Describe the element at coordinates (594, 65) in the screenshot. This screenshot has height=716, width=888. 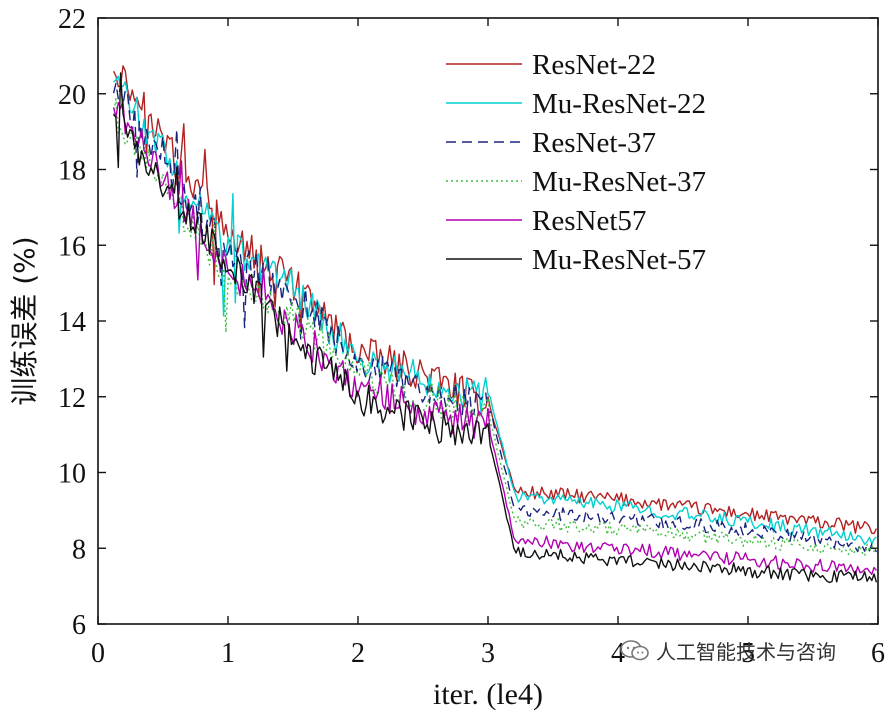
I see `legend-label: ResNet-22` at that location.